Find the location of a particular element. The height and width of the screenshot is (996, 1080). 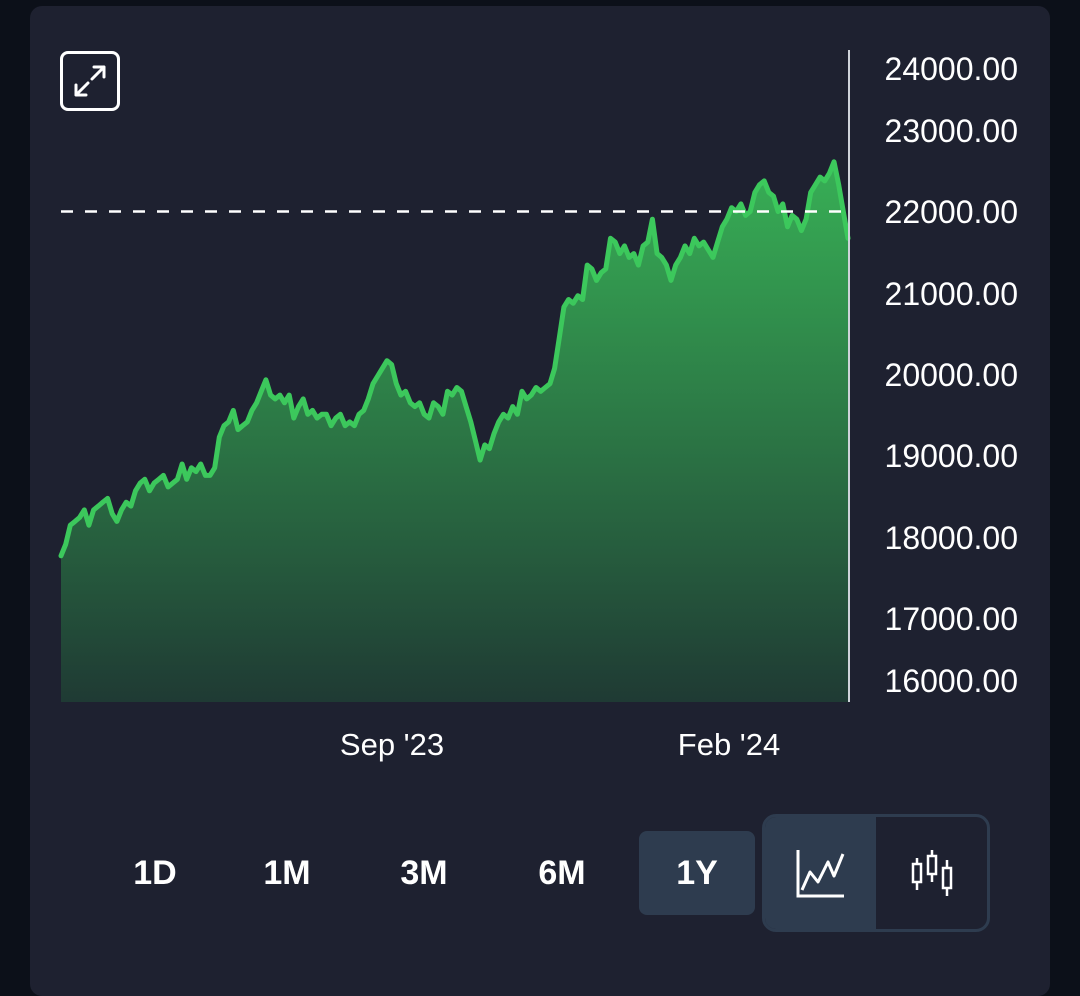

x-tick-label: Feb '24 is located at coordinates (729, 744).